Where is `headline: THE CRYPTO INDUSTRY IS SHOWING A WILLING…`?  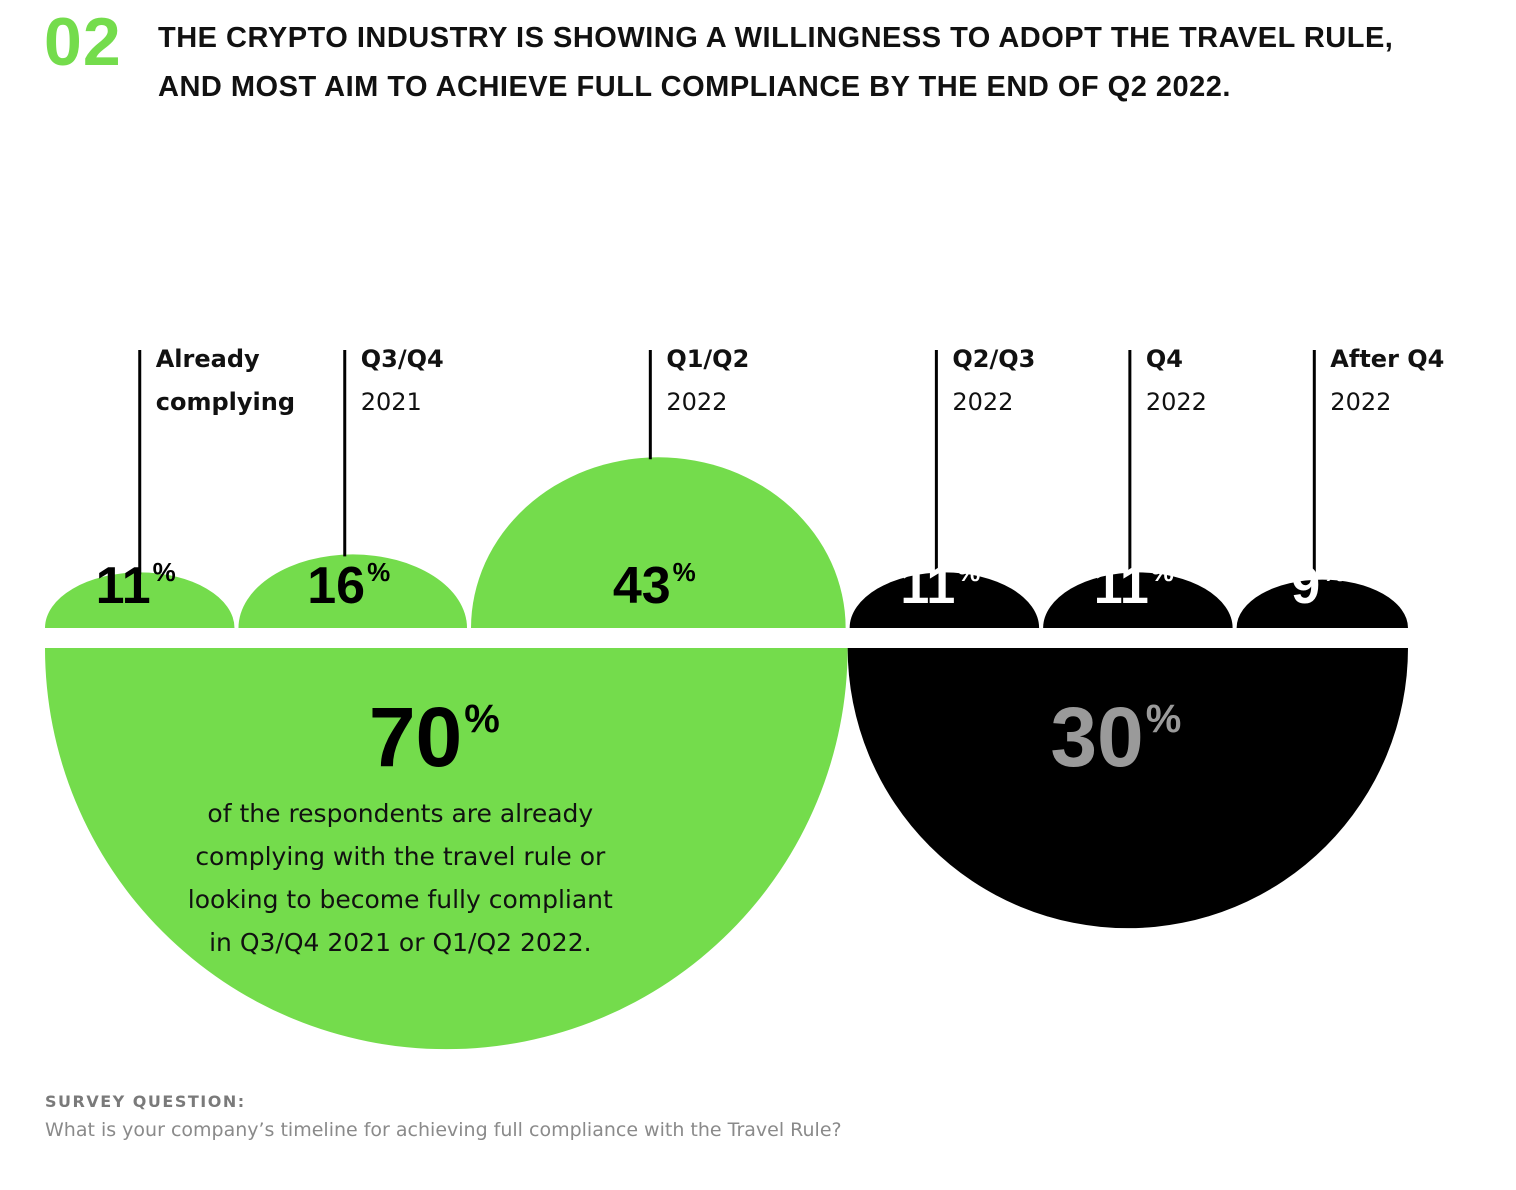
headline: THE CRYPTO INDUSTRY IS SHOWING A WILLING… is located at coordinates (776, 62).